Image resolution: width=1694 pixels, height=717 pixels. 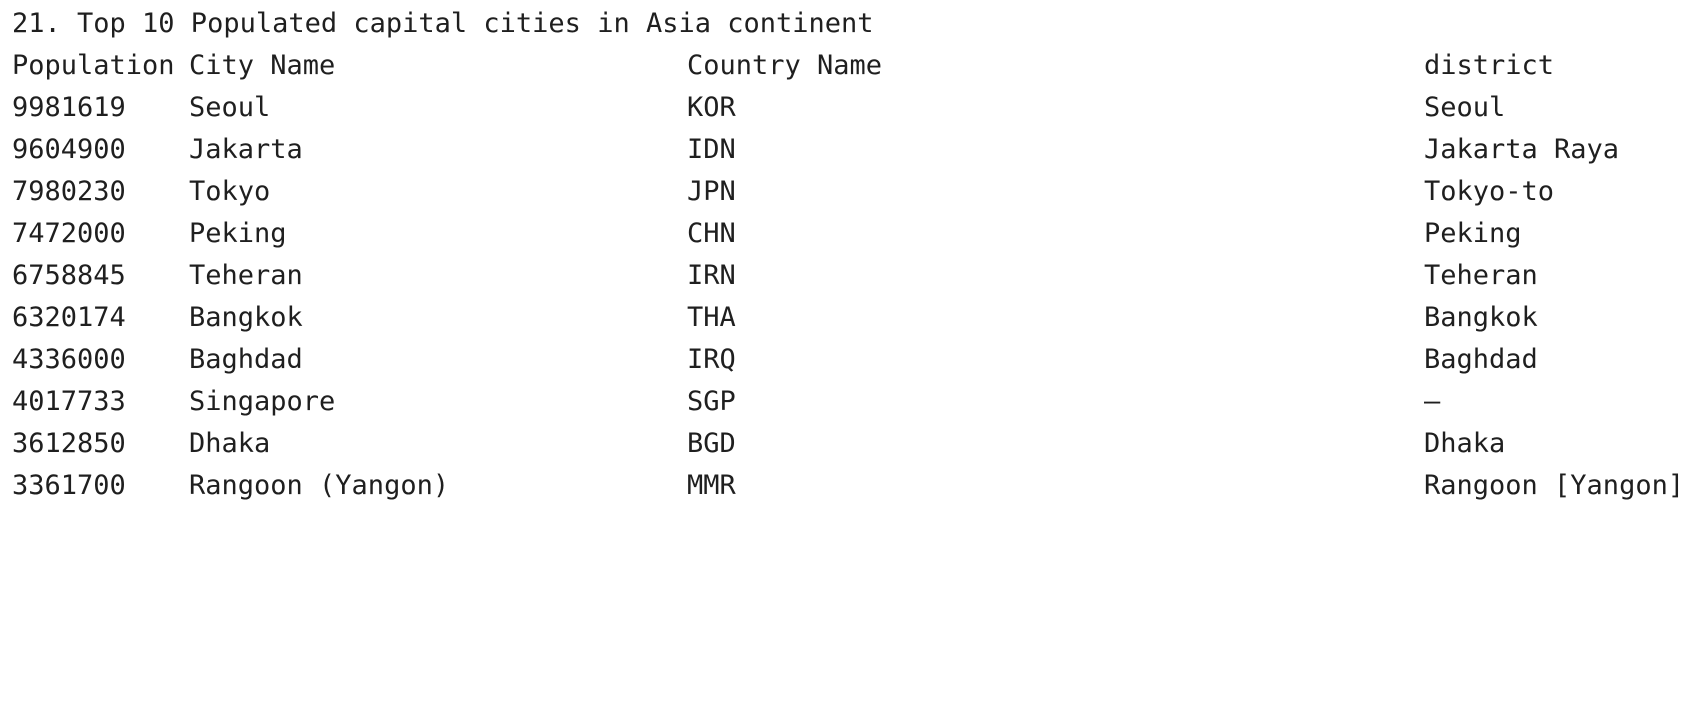 I want to click on table-row: 9981619 Seoul KOR Seoul, so click(x=847, y=108).